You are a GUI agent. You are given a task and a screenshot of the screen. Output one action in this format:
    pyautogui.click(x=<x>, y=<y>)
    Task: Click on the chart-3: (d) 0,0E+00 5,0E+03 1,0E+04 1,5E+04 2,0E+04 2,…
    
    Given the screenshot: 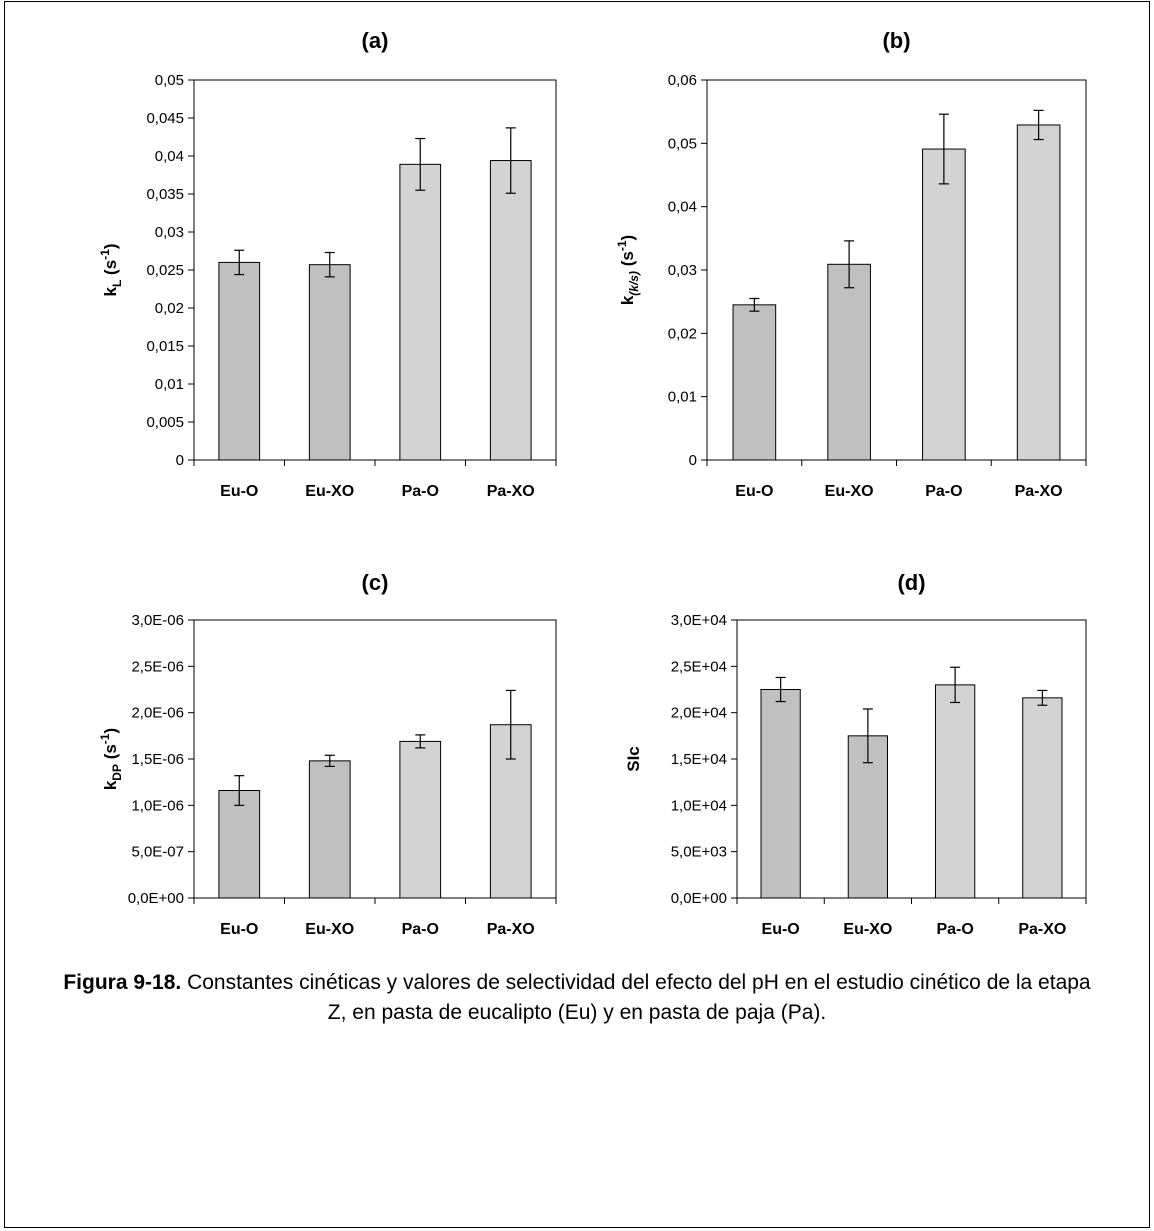 What is the action you would take?
    pyautogui.click(x=855, y=754)
    